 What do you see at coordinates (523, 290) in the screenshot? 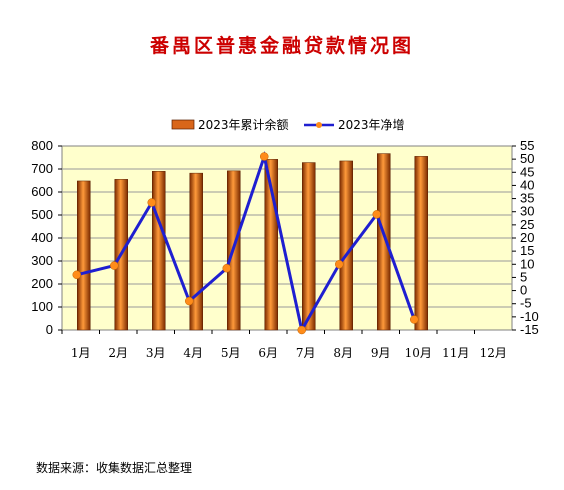
I see `y-right-tick-label: 0` at bounding box center [523, 290].